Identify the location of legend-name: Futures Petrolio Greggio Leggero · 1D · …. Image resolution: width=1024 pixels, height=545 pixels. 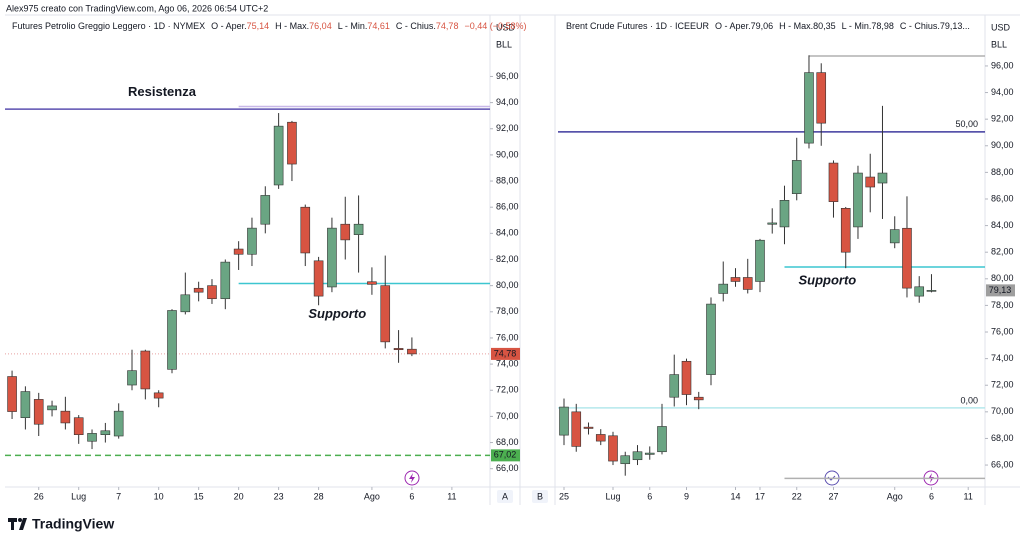
(108, 26).